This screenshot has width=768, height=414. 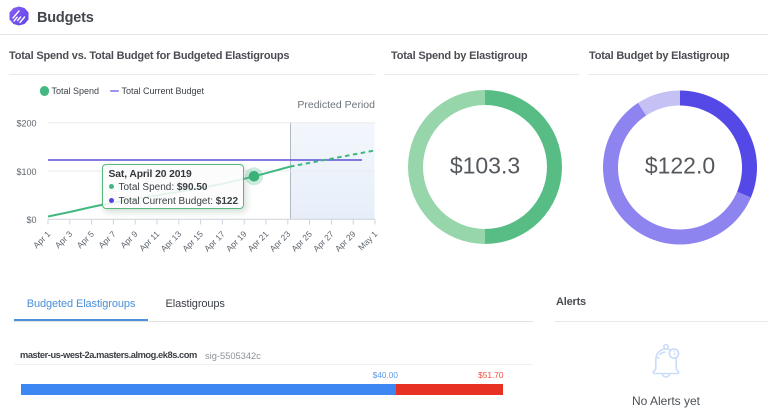 What do you see at coordinates (674, 353) in the screenshot?
I see `svg-text: 1` at bounding box center [674, 353].